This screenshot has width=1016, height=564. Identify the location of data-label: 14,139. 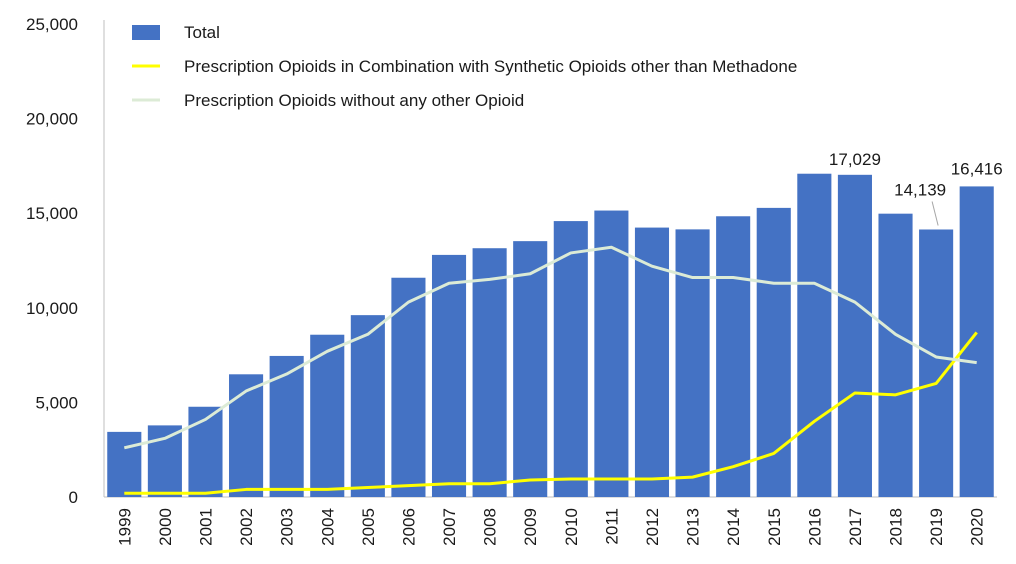
(920, 189).